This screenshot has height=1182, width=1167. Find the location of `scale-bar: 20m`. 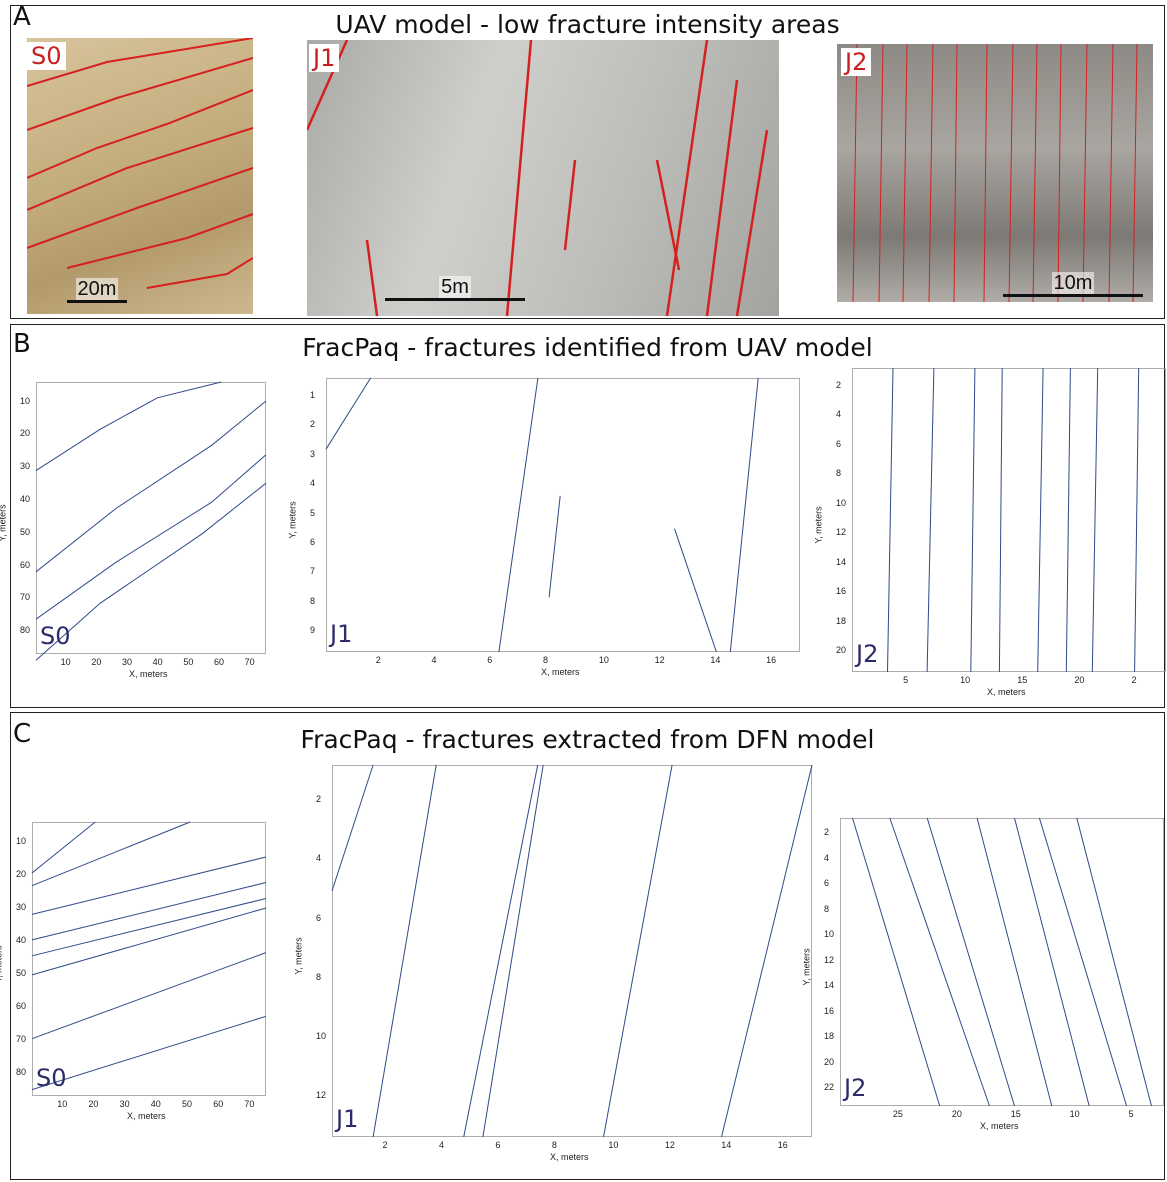

scale-bar: 20m is located at coordinates (97, 290).